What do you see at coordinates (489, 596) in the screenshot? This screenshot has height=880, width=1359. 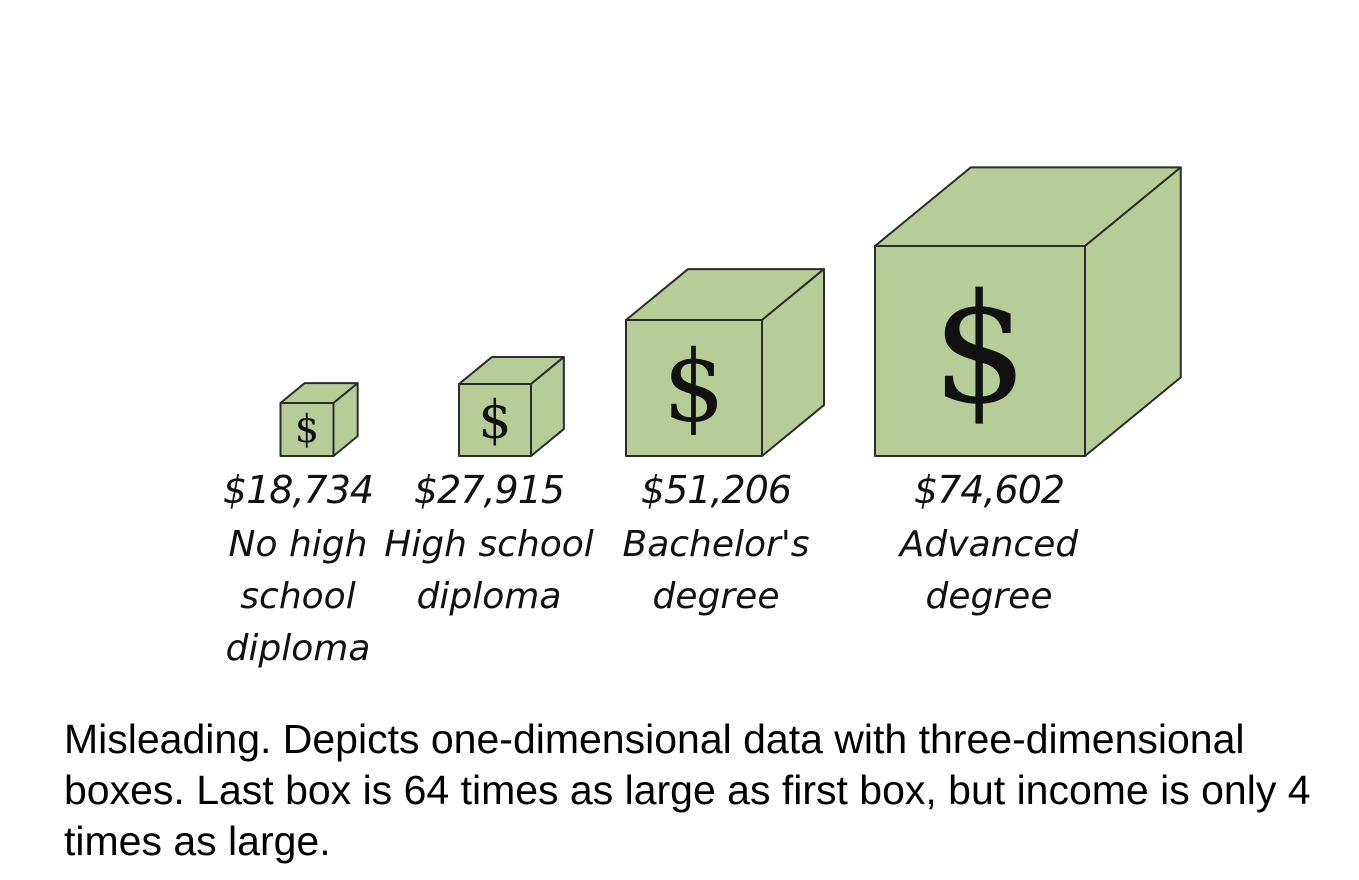 I see `category-label-1-1: diploma` at bounding box center [489, 596].